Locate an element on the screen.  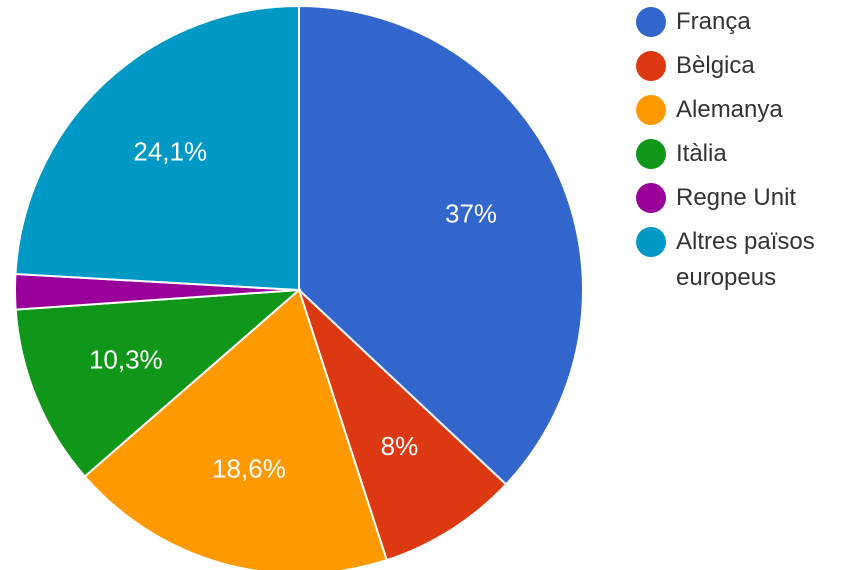
slice-value-label-1: 8% is located at coordinates (400, 446).